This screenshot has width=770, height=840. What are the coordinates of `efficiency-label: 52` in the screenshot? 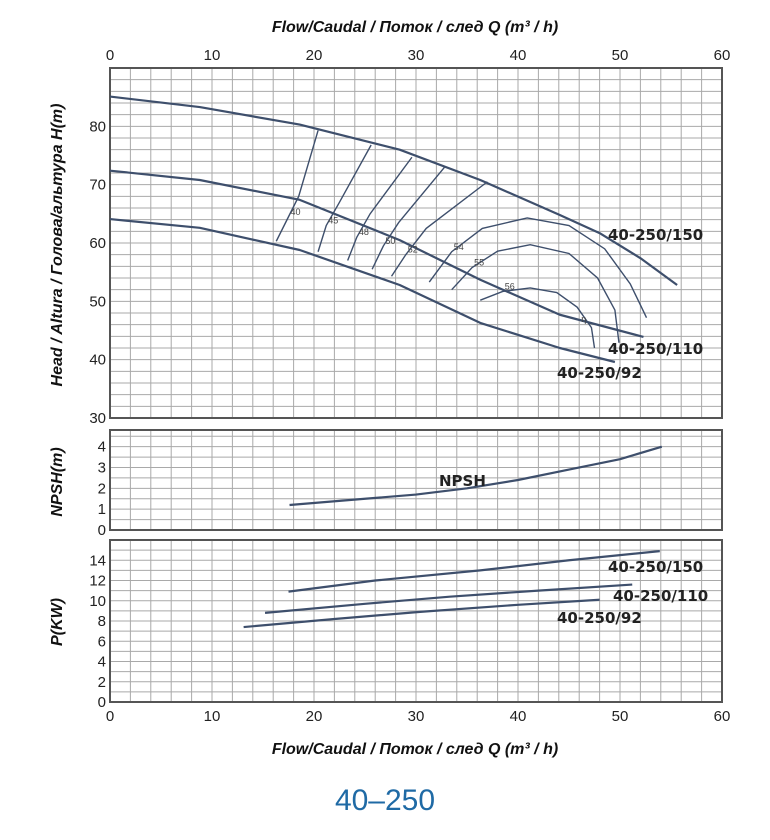 It's located at (413, 250).